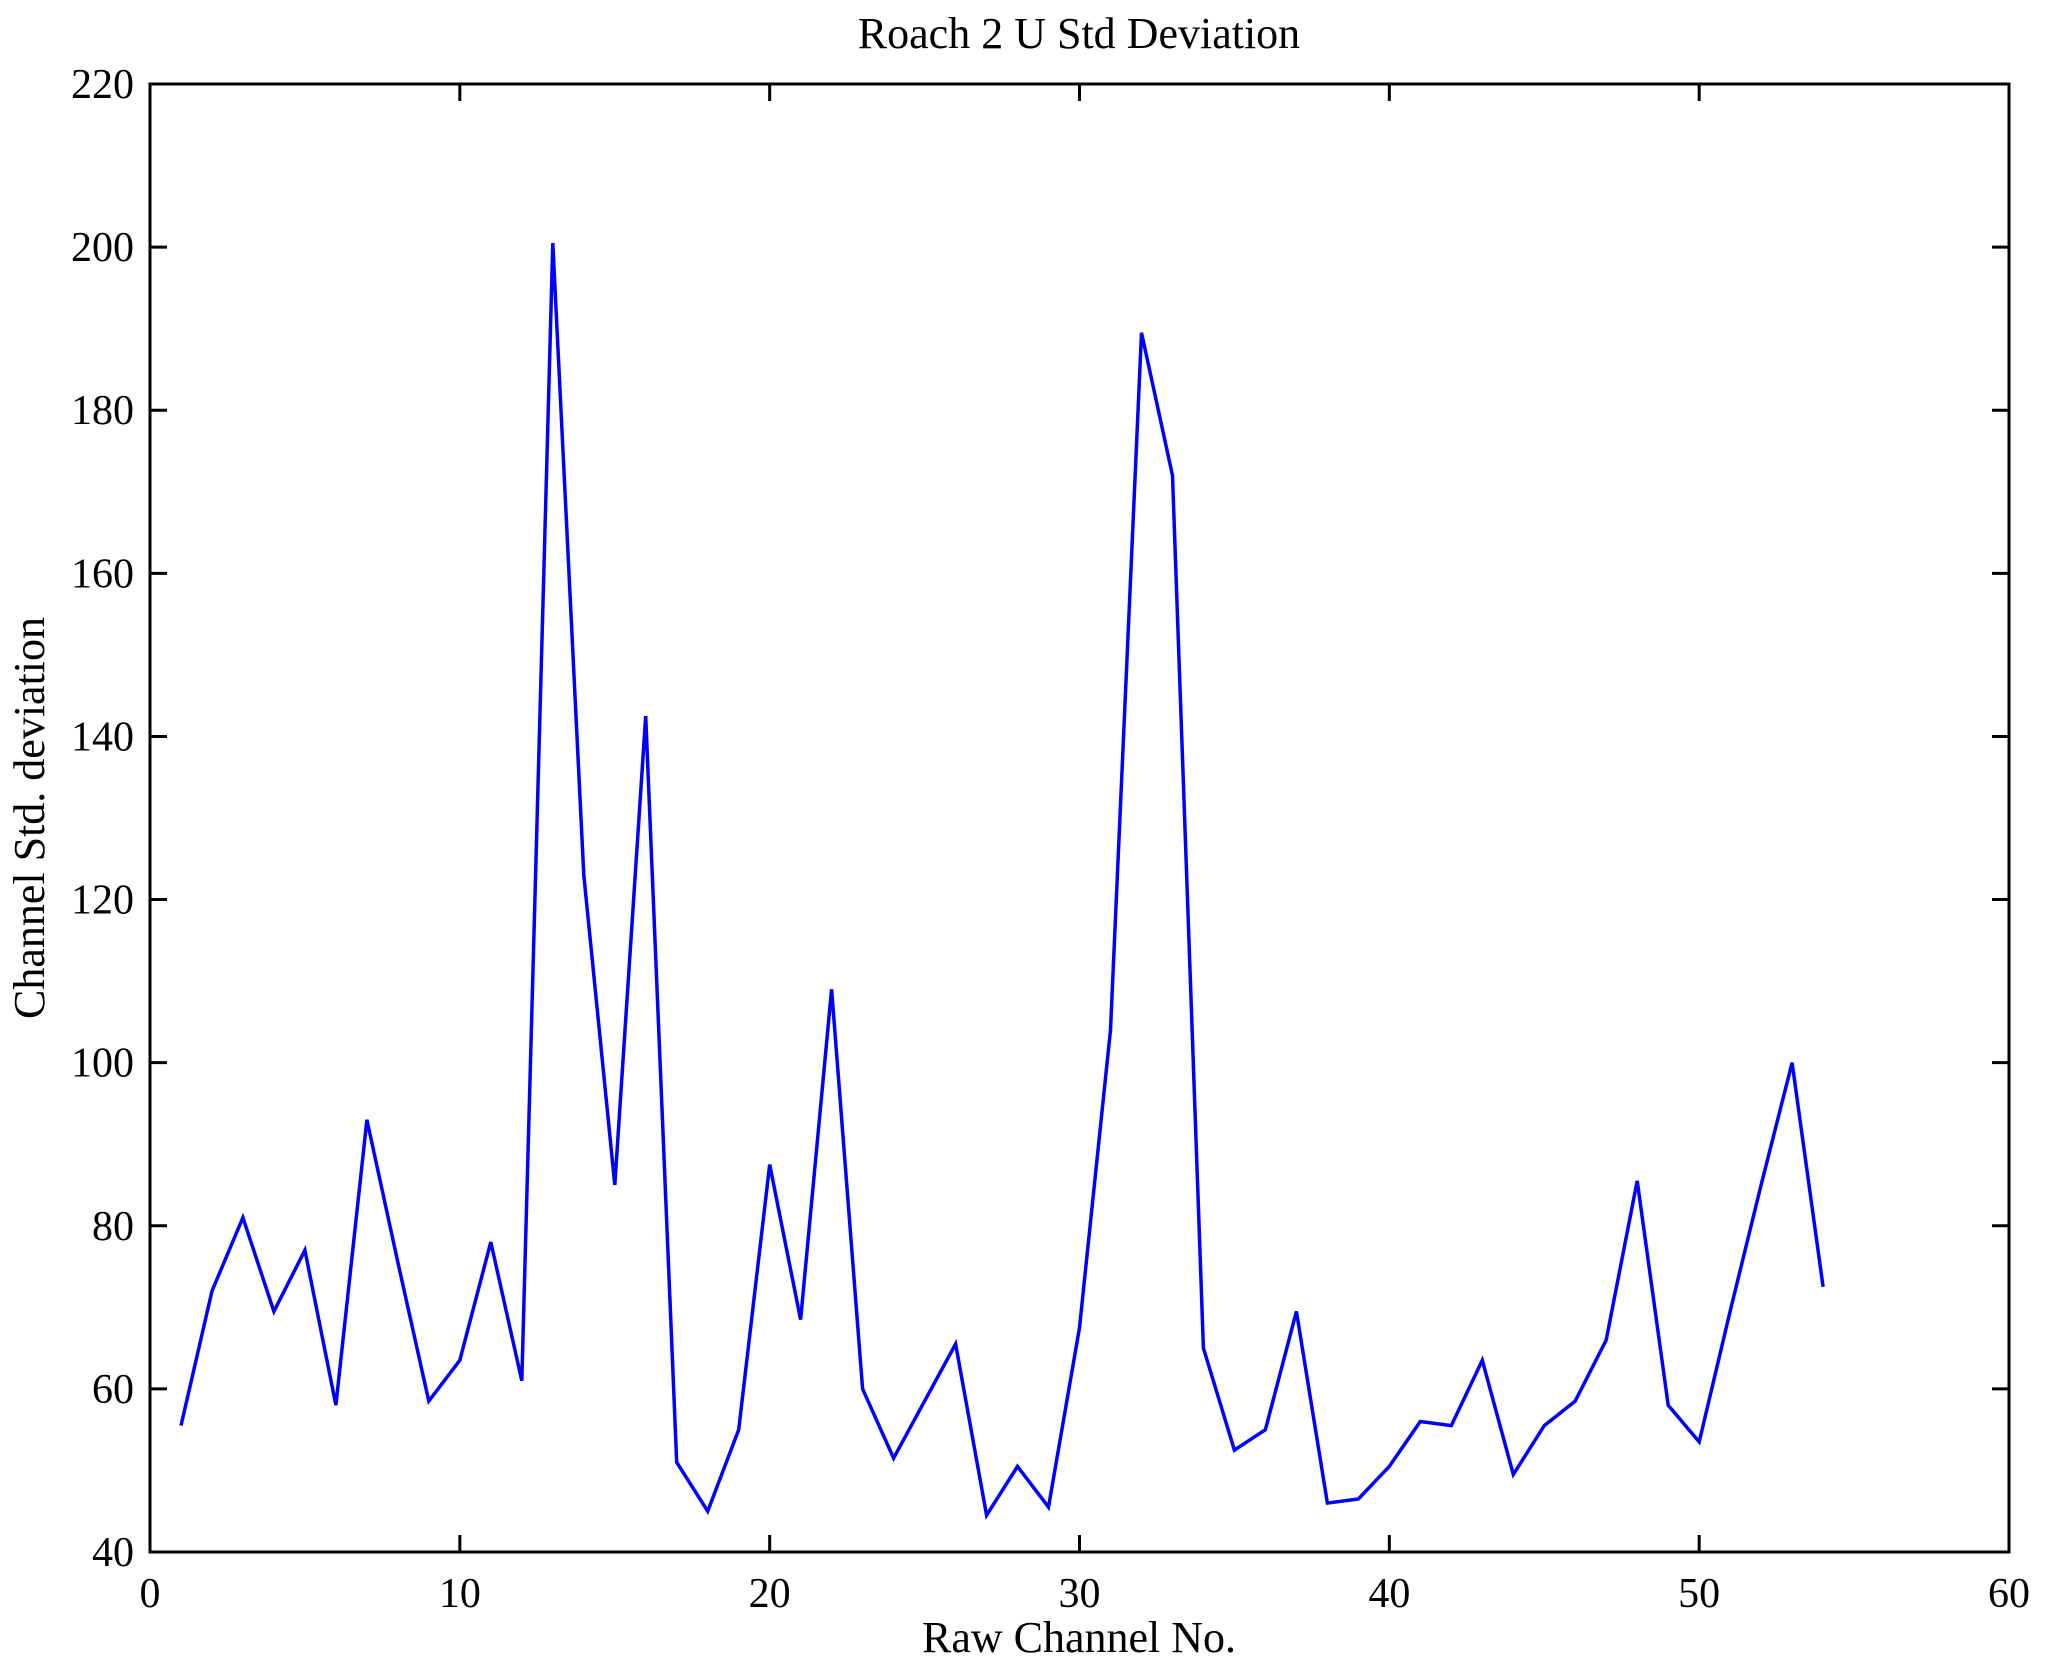 This screenshot has height=1671, width=2046. Describe the element at coordinates (1389, 1594) in the screenshot. I see `x-tick-label: 40` at that location.